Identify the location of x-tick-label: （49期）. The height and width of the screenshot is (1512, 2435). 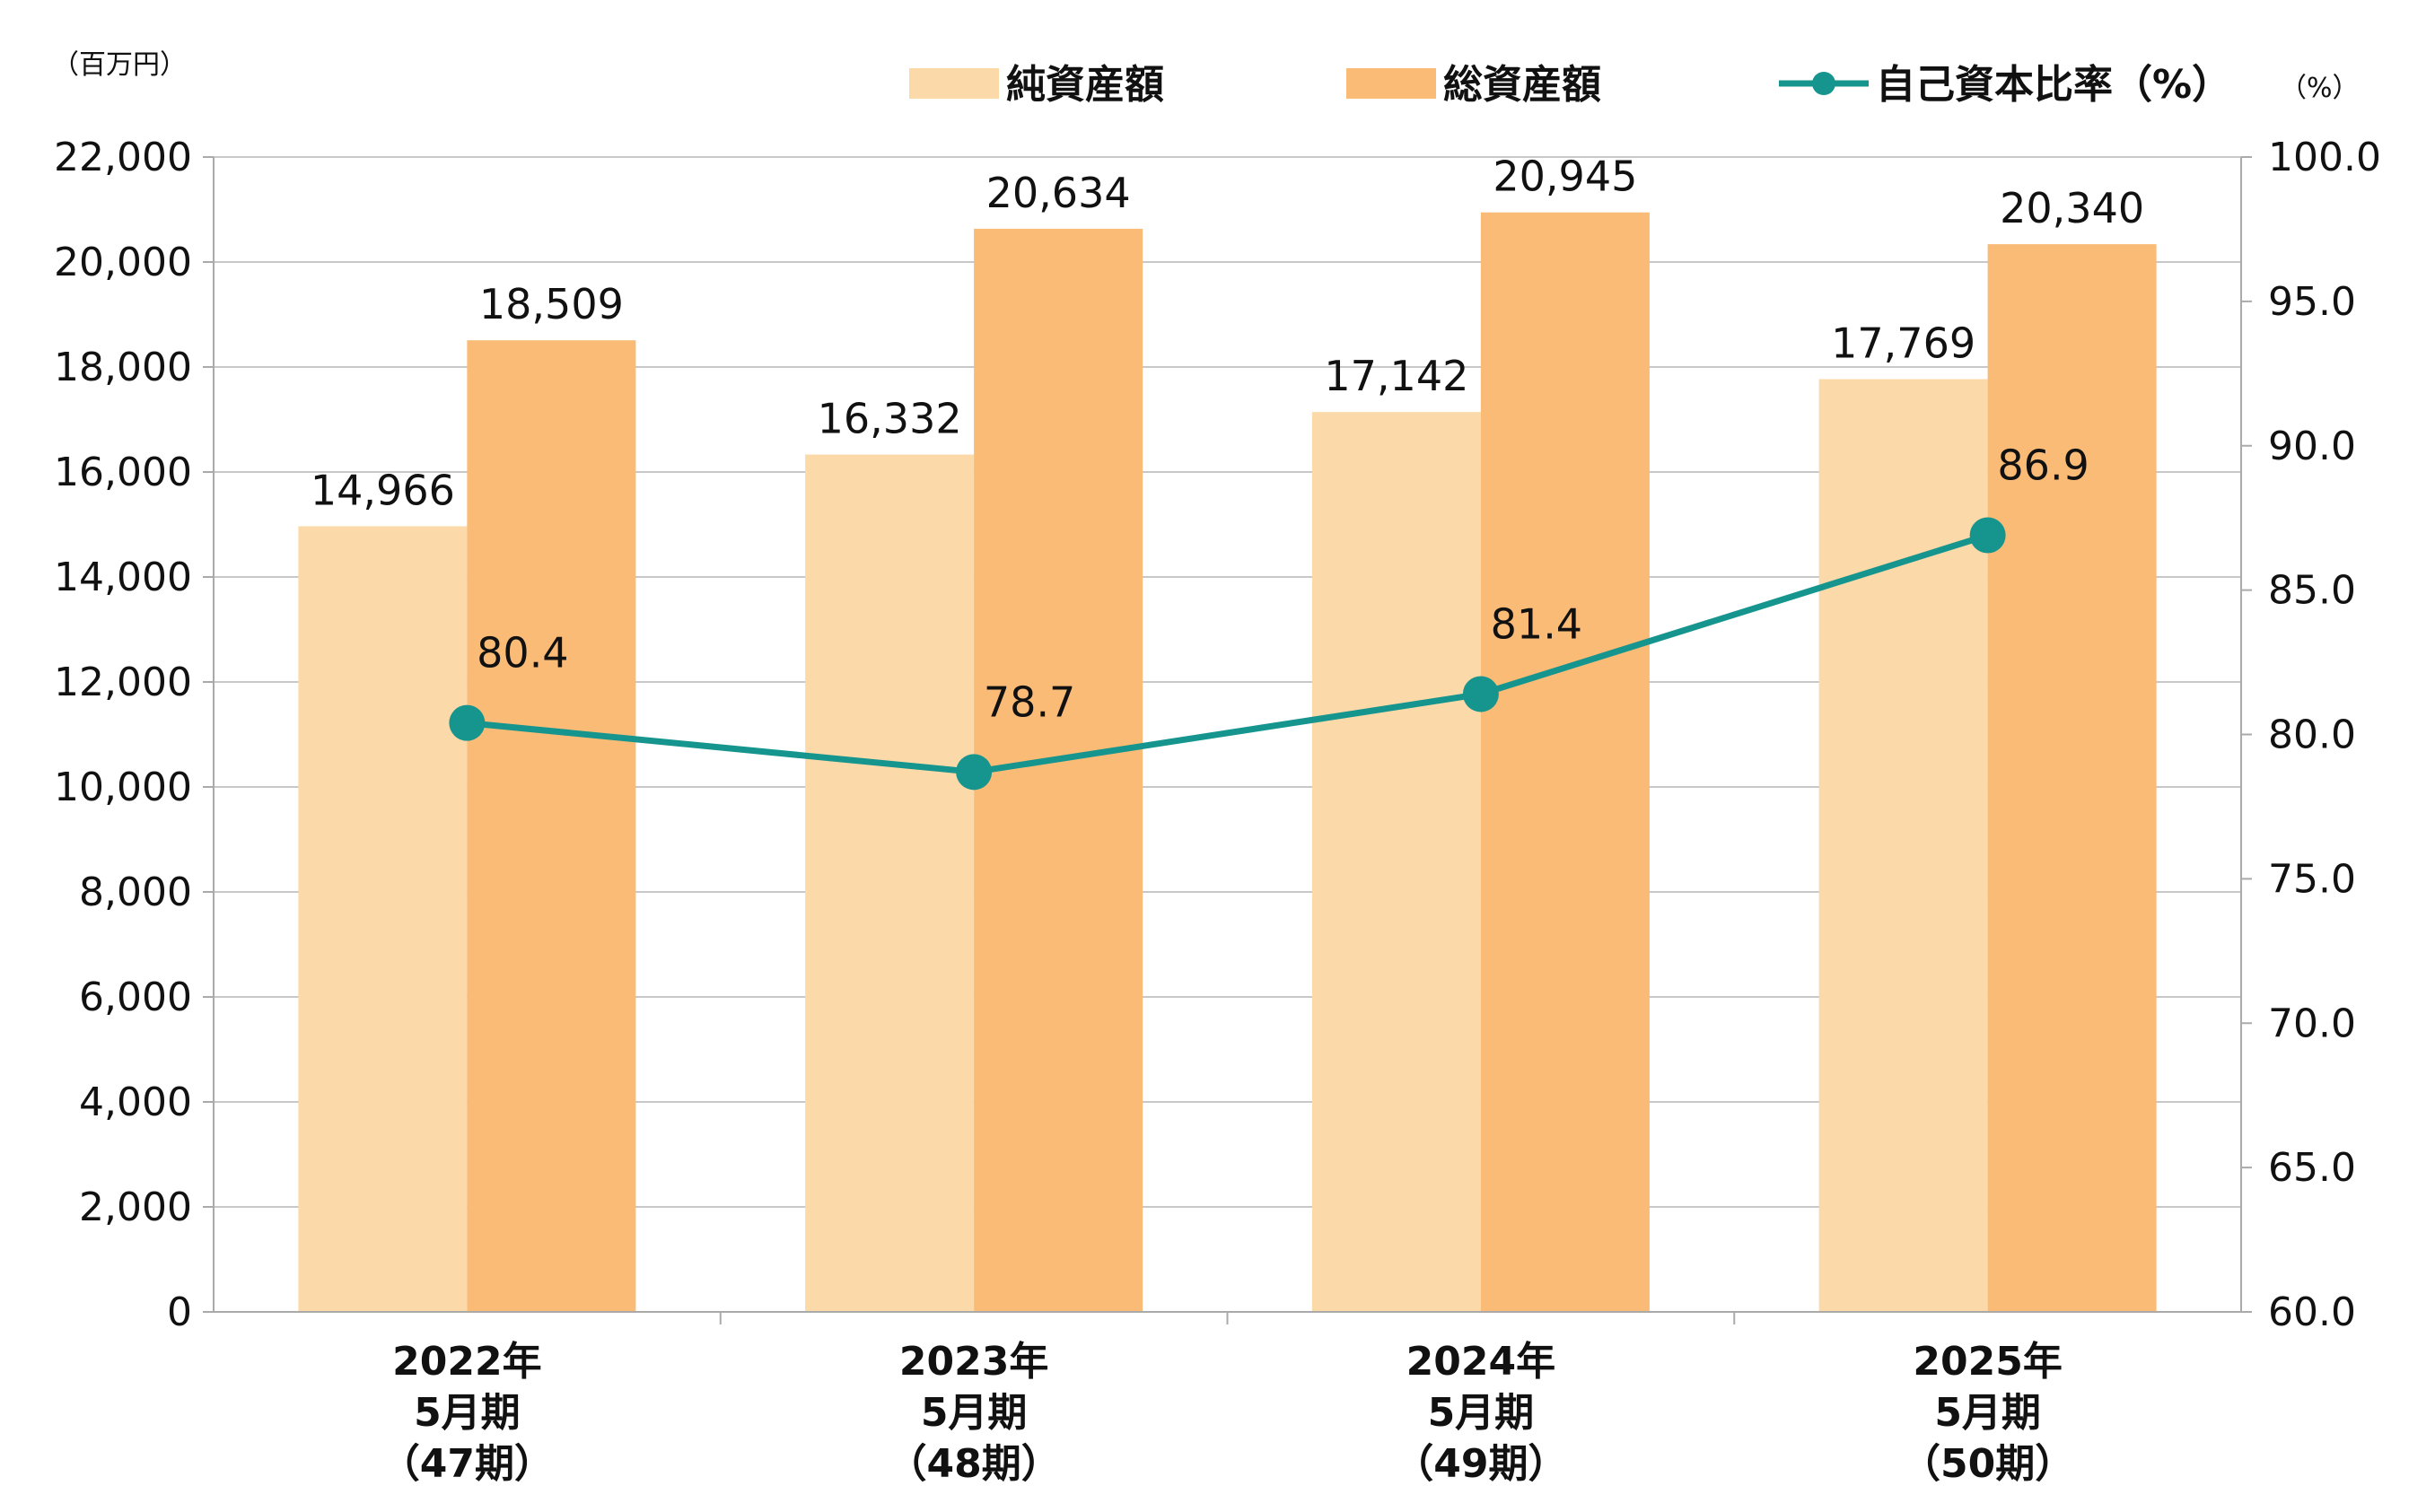
(1480, 1464).